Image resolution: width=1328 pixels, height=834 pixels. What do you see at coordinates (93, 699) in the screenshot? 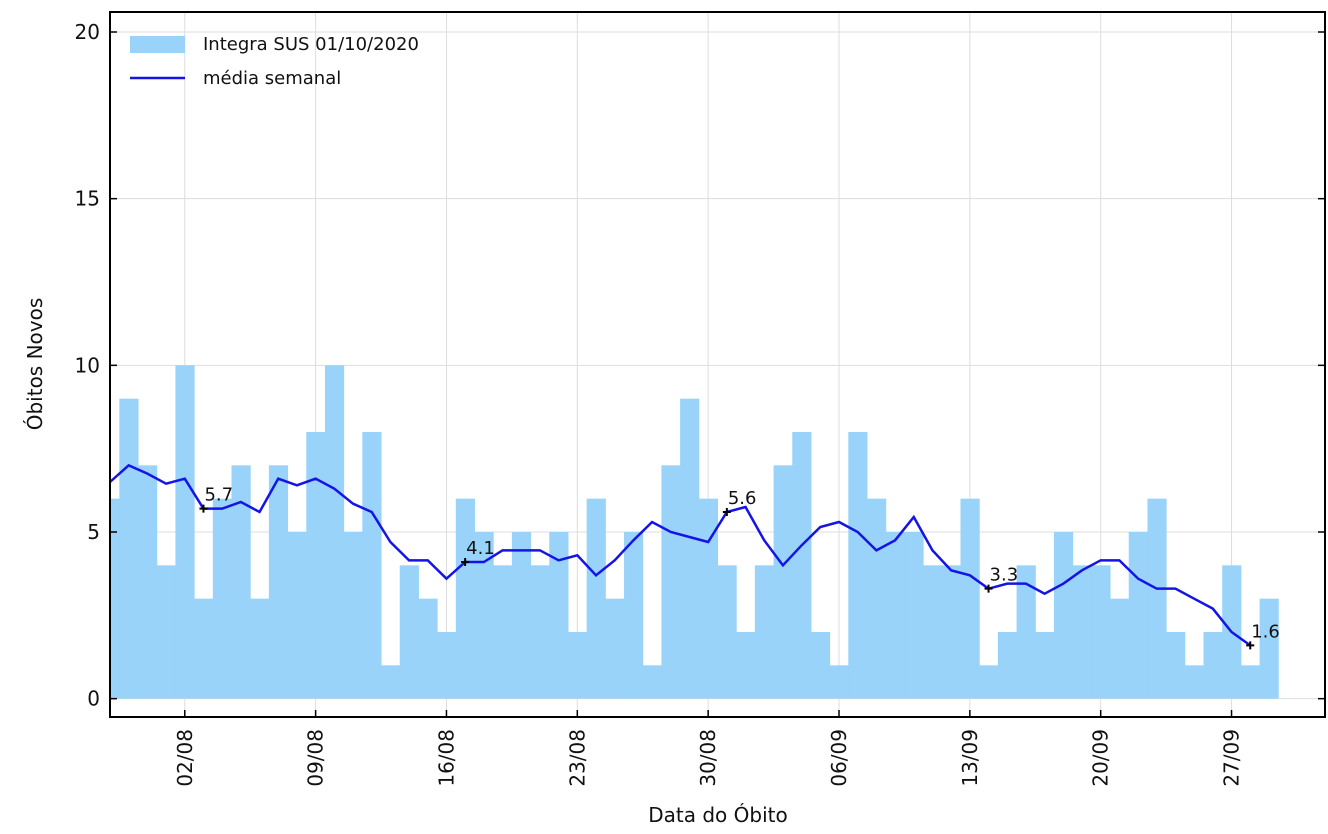
I see `y-tick-label: 0` at bounding box center [93, 699].